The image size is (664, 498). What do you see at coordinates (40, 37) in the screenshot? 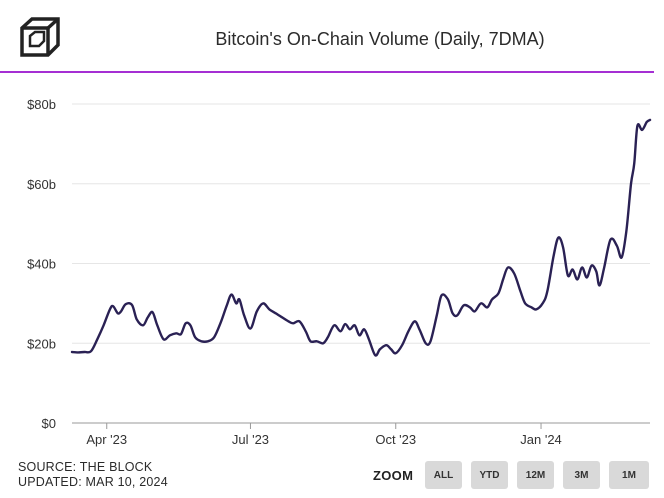
I see `cube-logo-icon` at bounding box center [40, 37].